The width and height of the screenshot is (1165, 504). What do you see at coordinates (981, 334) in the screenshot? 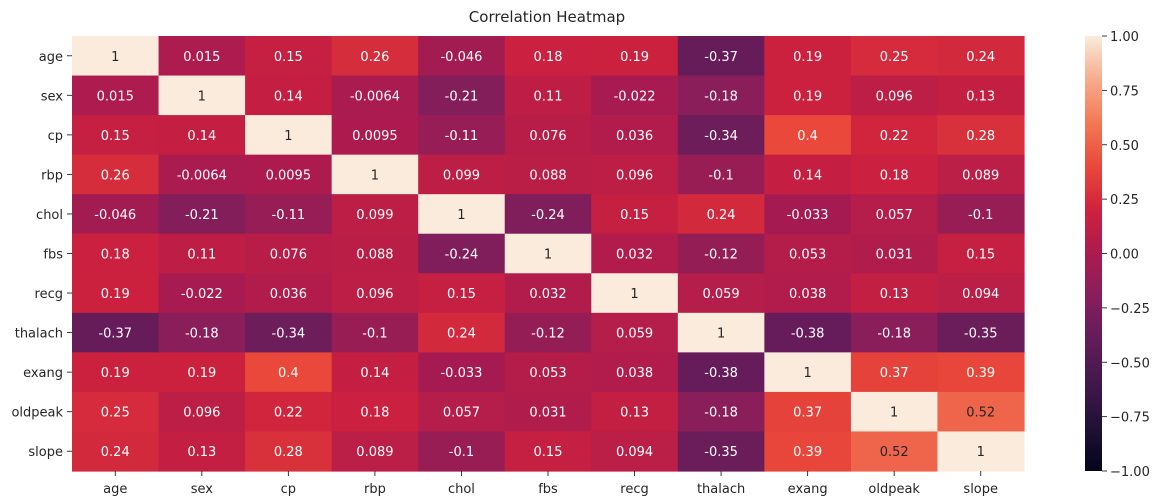
I see `cell-value-label: -0.35` at bounding box center [981, 334].